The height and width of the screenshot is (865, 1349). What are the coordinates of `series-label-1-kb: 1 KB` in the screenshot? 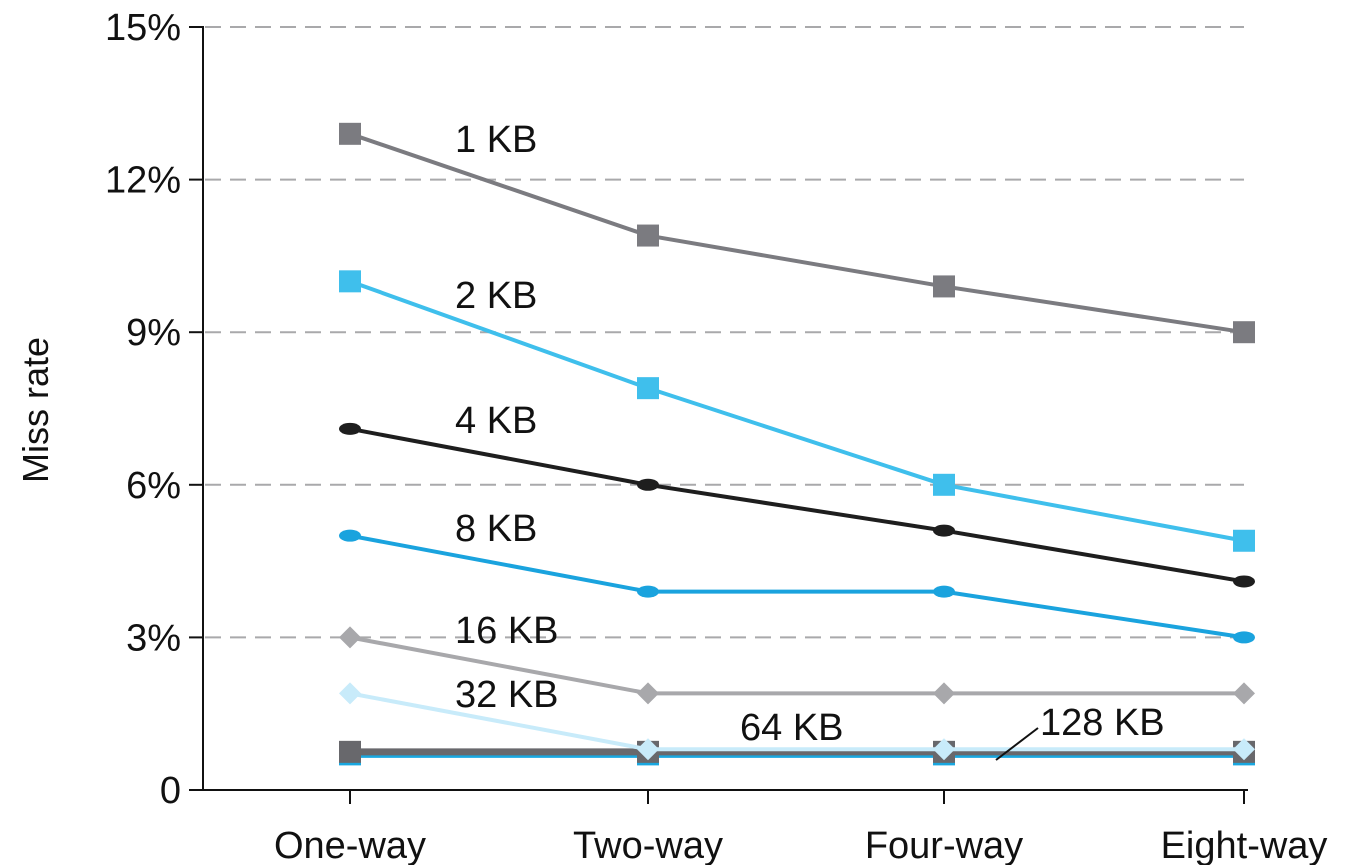 It's located at (496, 140).